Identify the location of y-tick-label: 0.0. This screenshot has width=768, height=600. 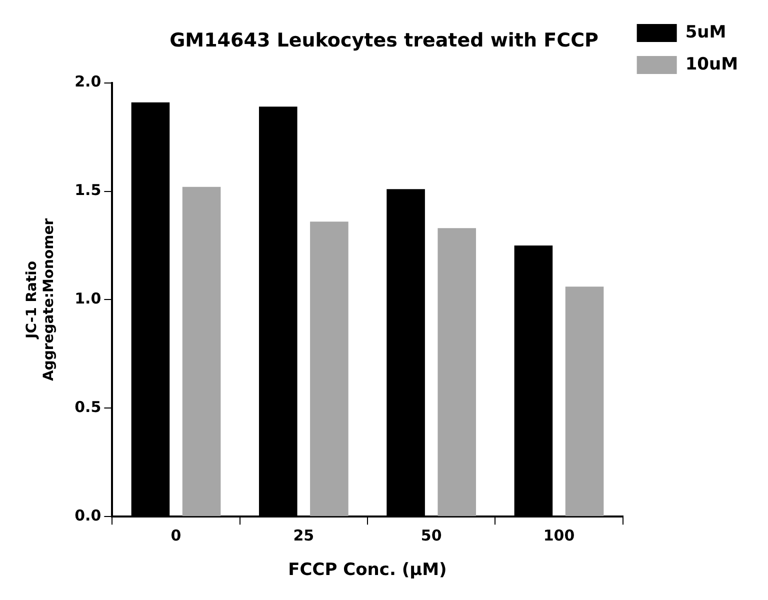
(88, 515).